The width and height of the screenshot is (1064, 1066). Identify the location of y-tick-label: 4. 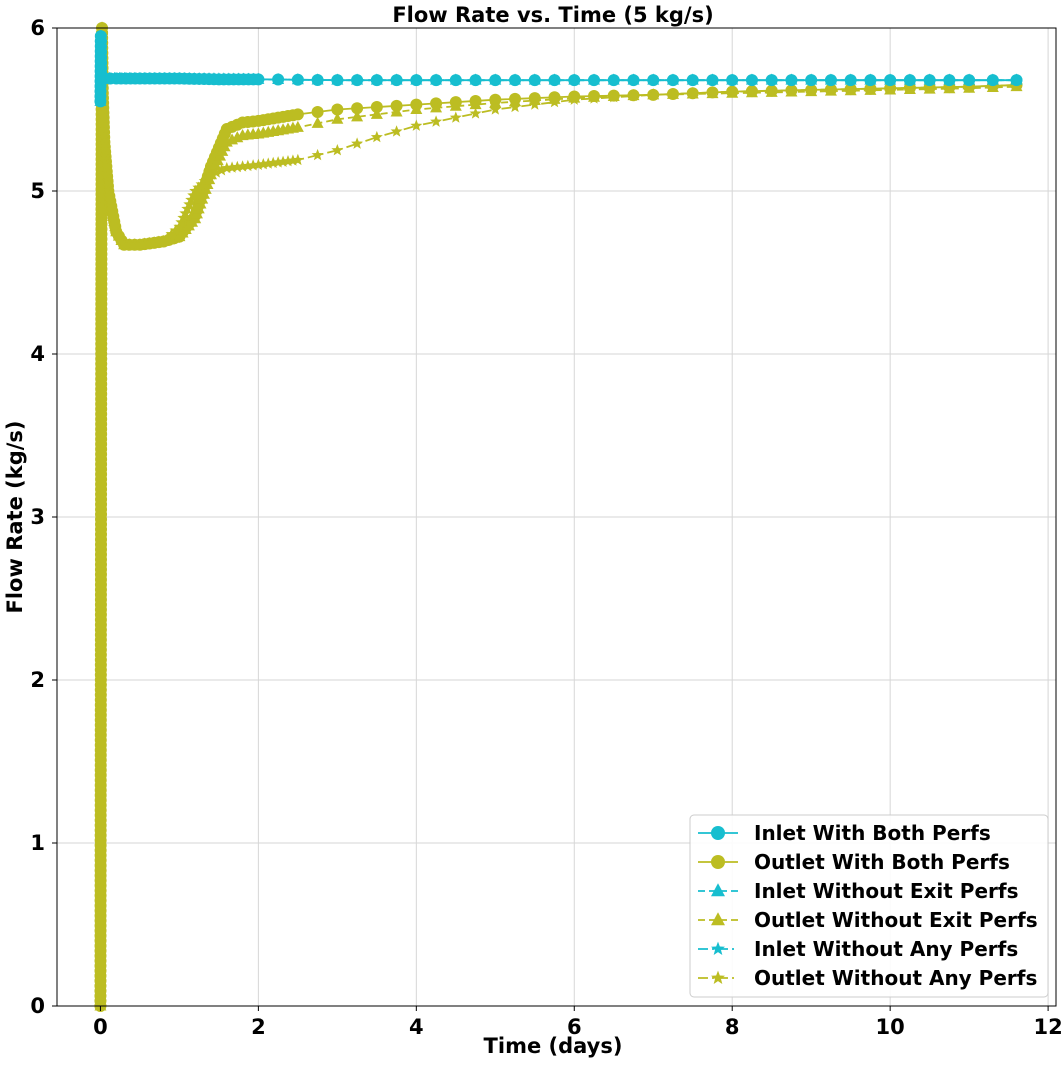
(37, 354).